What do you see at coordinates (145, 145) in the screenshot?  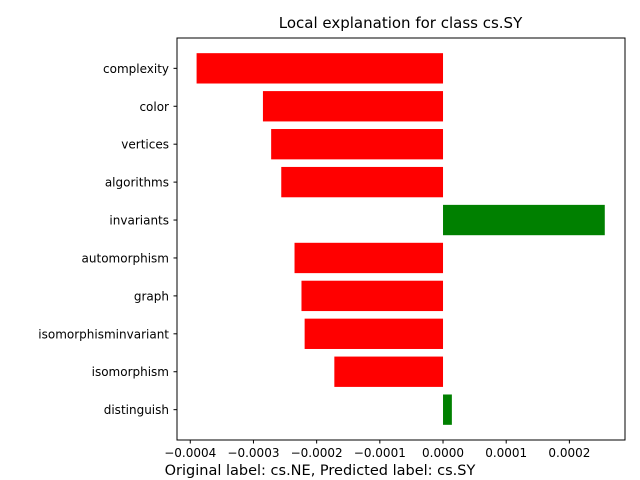 I see `y-tick-label: vertices` at bounding box center [145, 145].